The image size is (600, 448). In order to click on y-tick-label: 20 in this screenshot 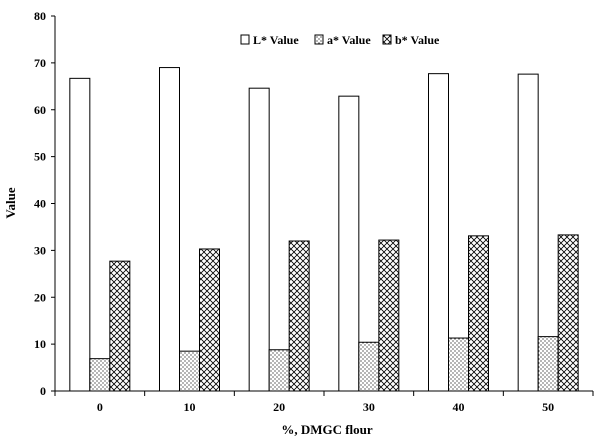, I will do `click(40, 297)`.